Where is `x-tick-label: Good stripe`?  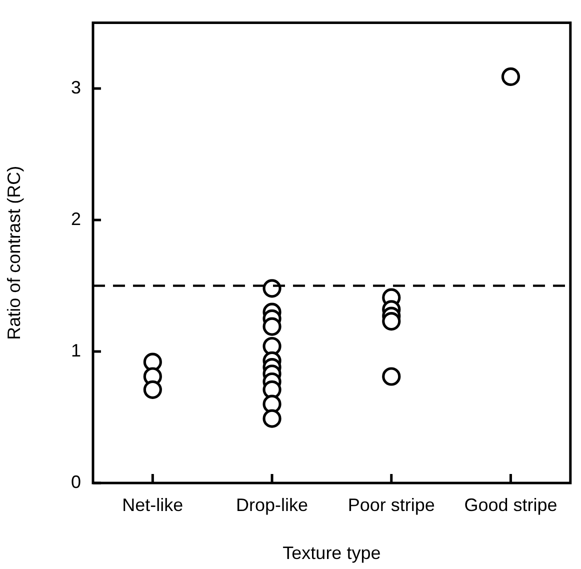
x-tick-label: Good stripe is located at coordinates (511, 504).